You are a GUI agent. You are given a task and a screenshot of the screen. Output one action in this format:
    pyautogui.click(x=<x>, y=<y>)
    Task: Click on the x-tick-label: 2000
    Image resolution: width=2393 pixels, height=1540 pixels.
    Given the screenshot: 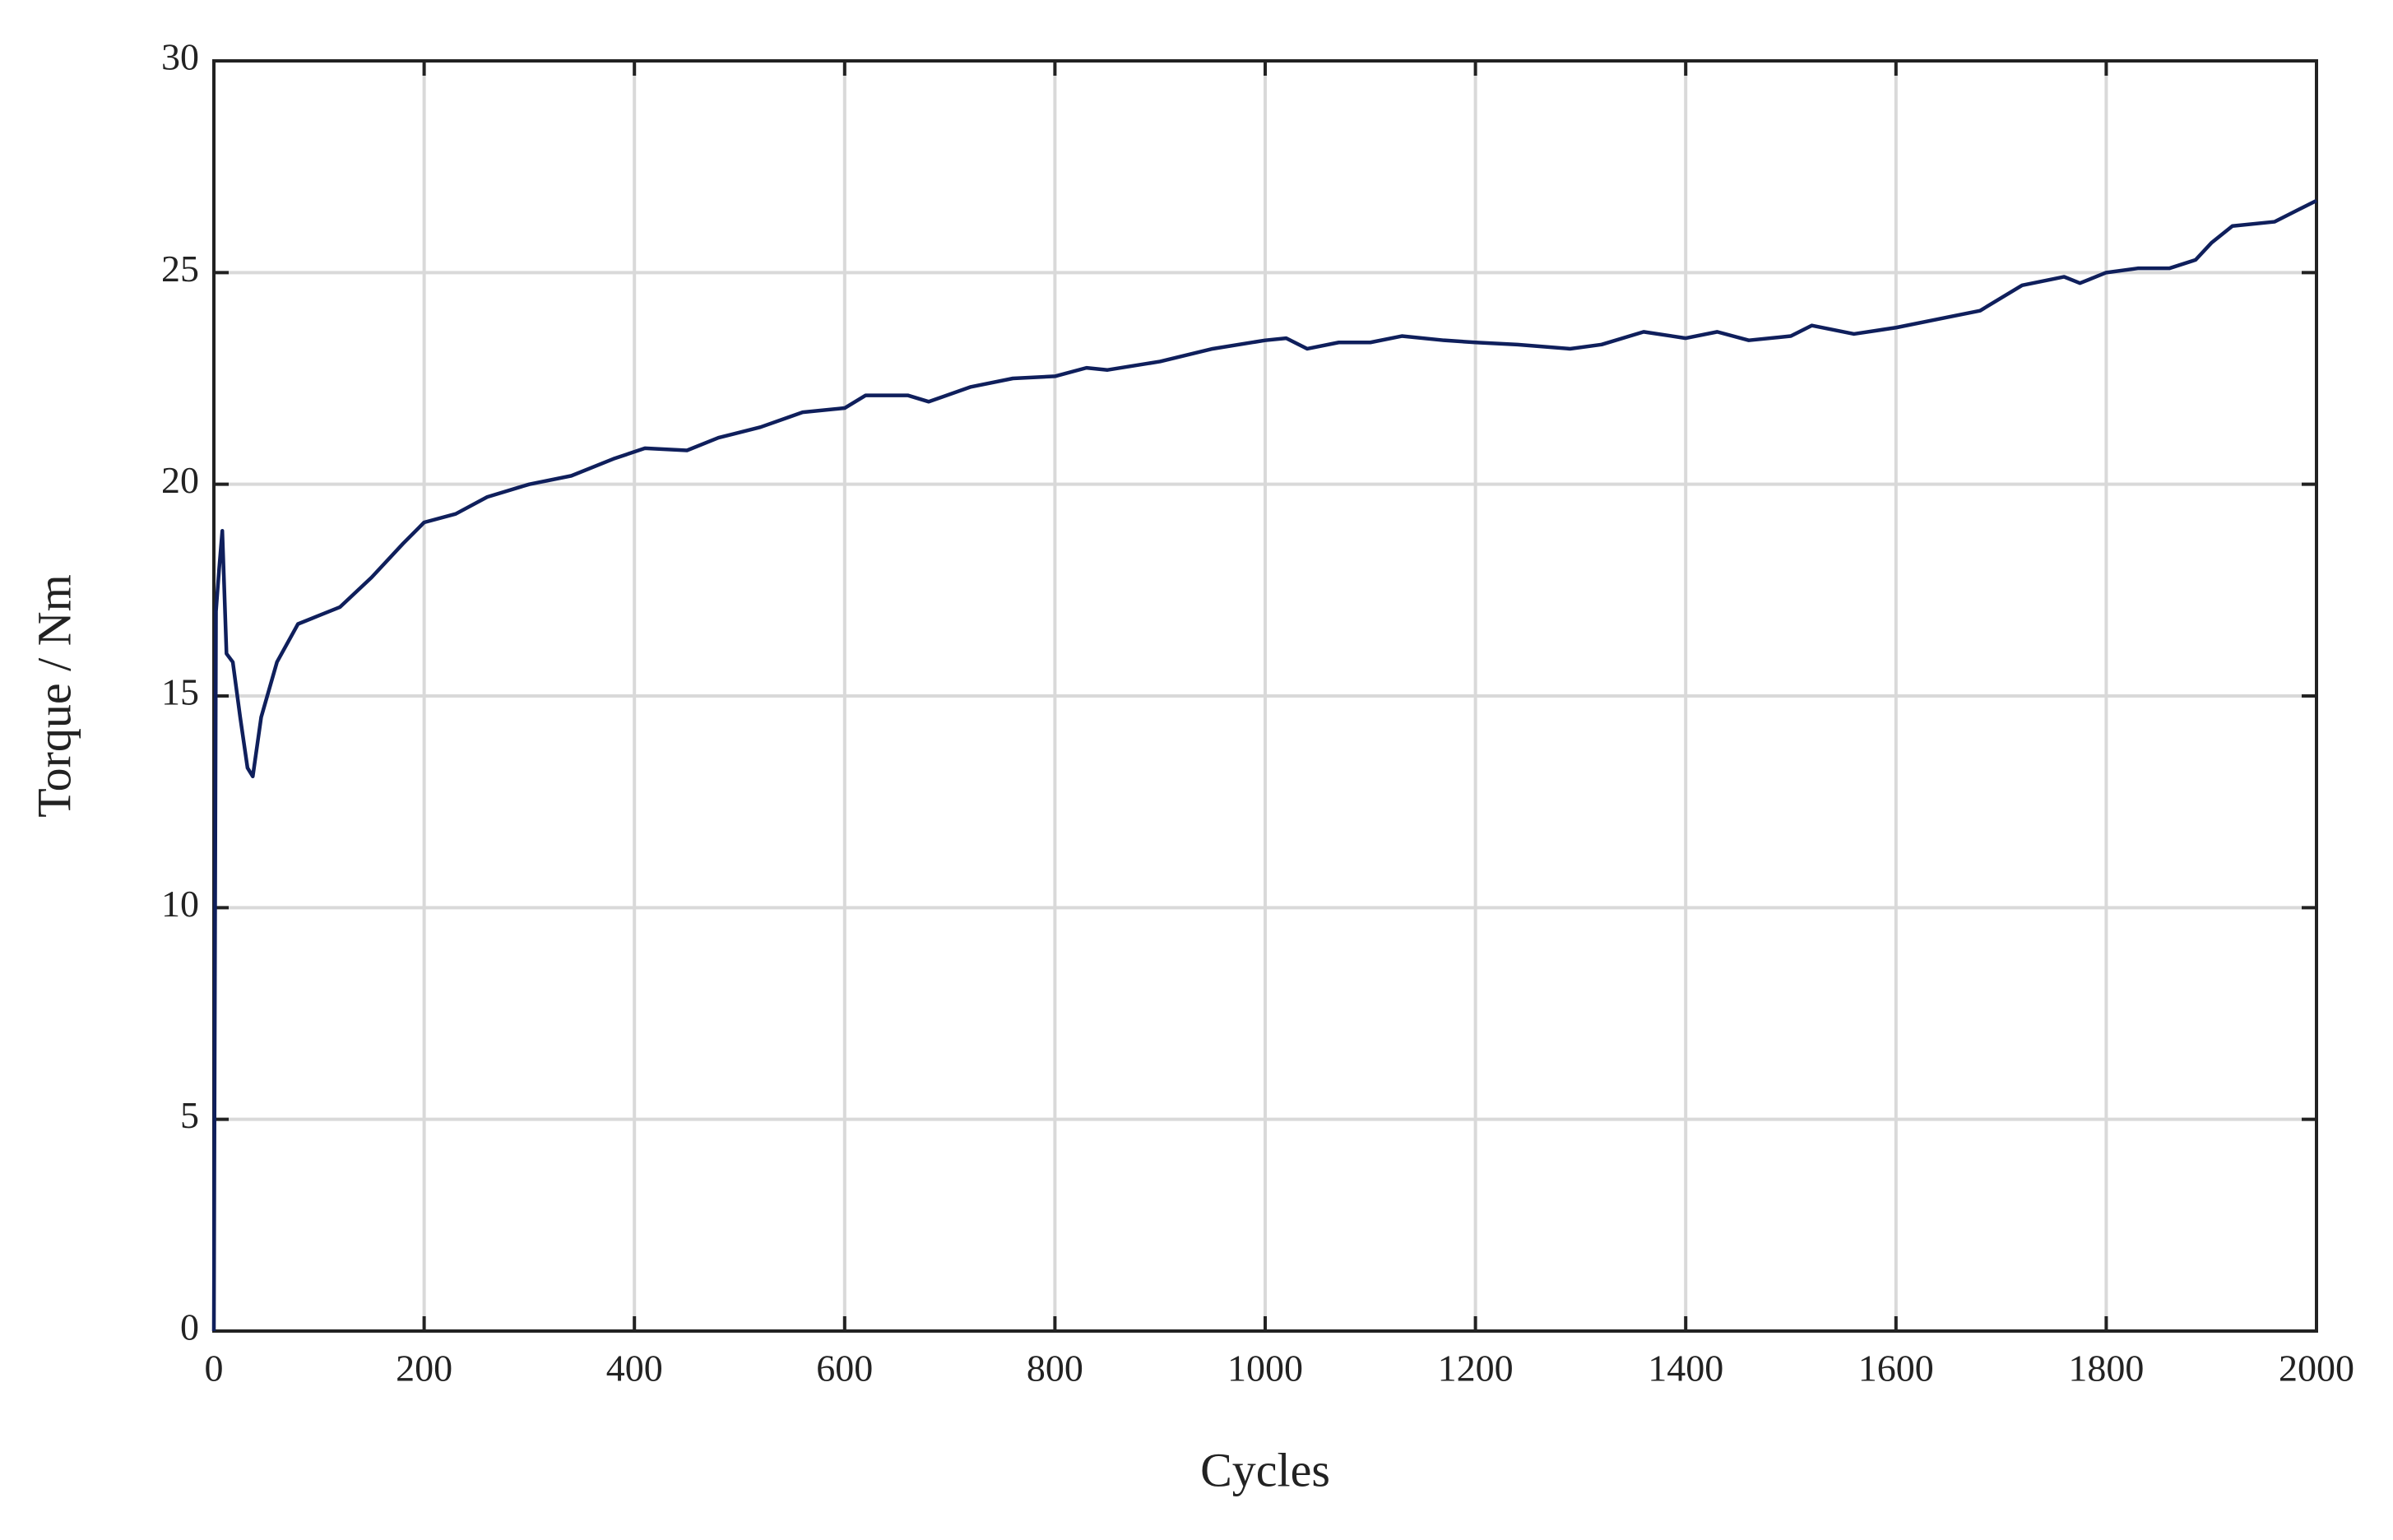 What is the action you would take?
    pyautogui.click(x=2317, y=1368)
    